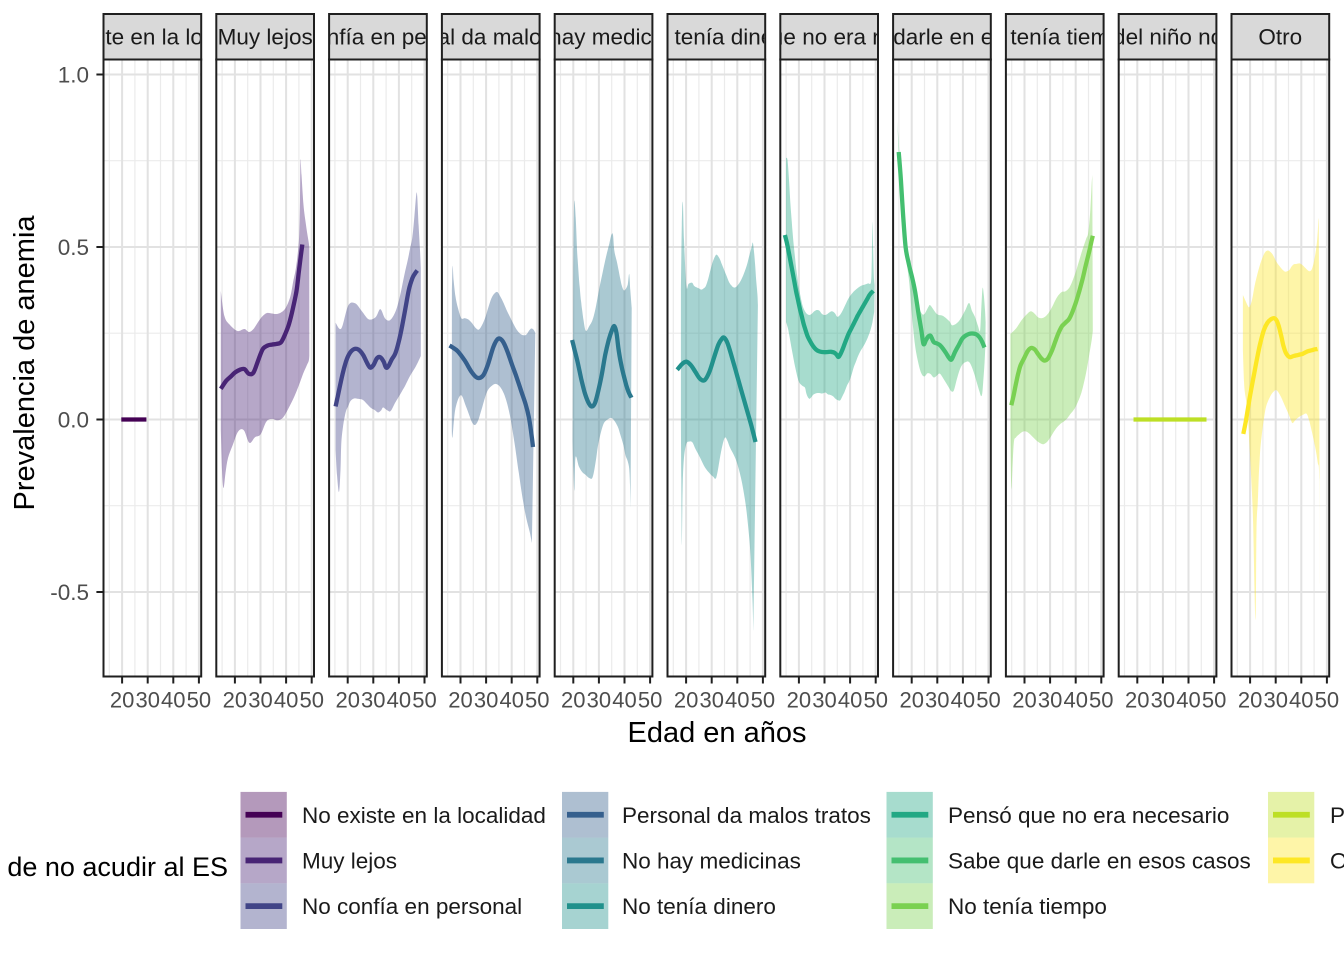 The height and width of the screenshot is (965, 1344). Describe the element at coordinates (73, 420) in the screenshot. I see `svg-text: 0.0` at that location.